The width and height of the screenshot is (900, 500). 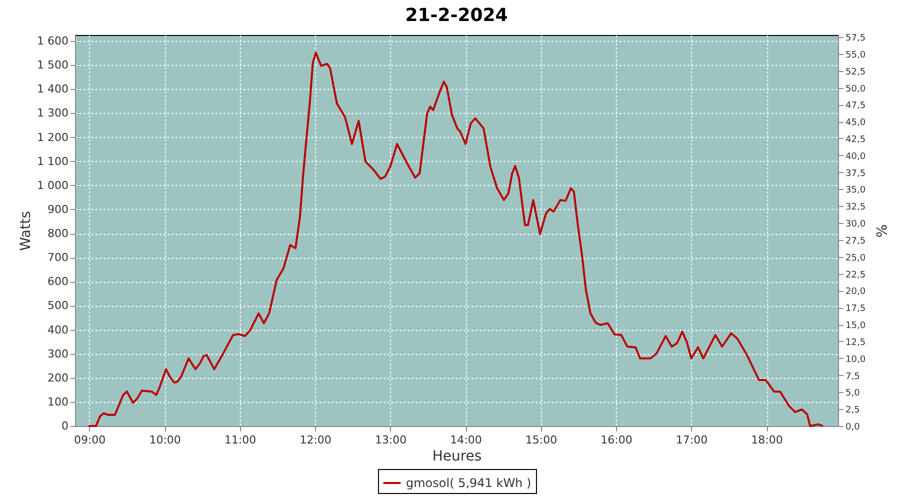 I want to click on y-tick-label: 1 100, so click(x=52, y=161).